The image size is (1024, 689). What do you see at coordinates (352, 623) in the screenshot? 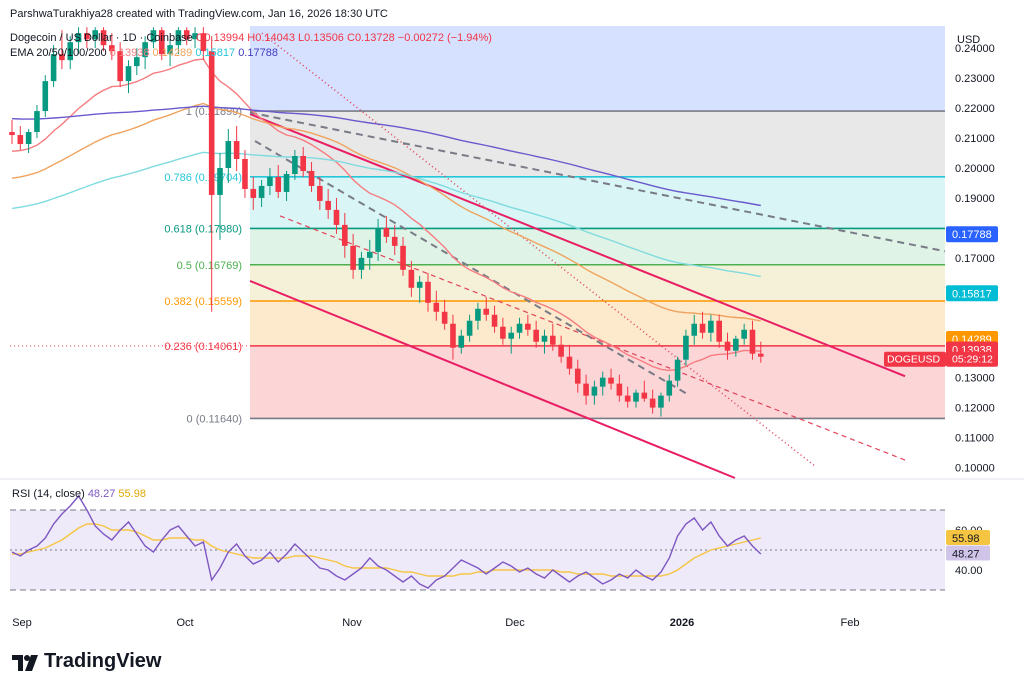
I see `time-tick-label: Nov` at bounding box center [352, 623].